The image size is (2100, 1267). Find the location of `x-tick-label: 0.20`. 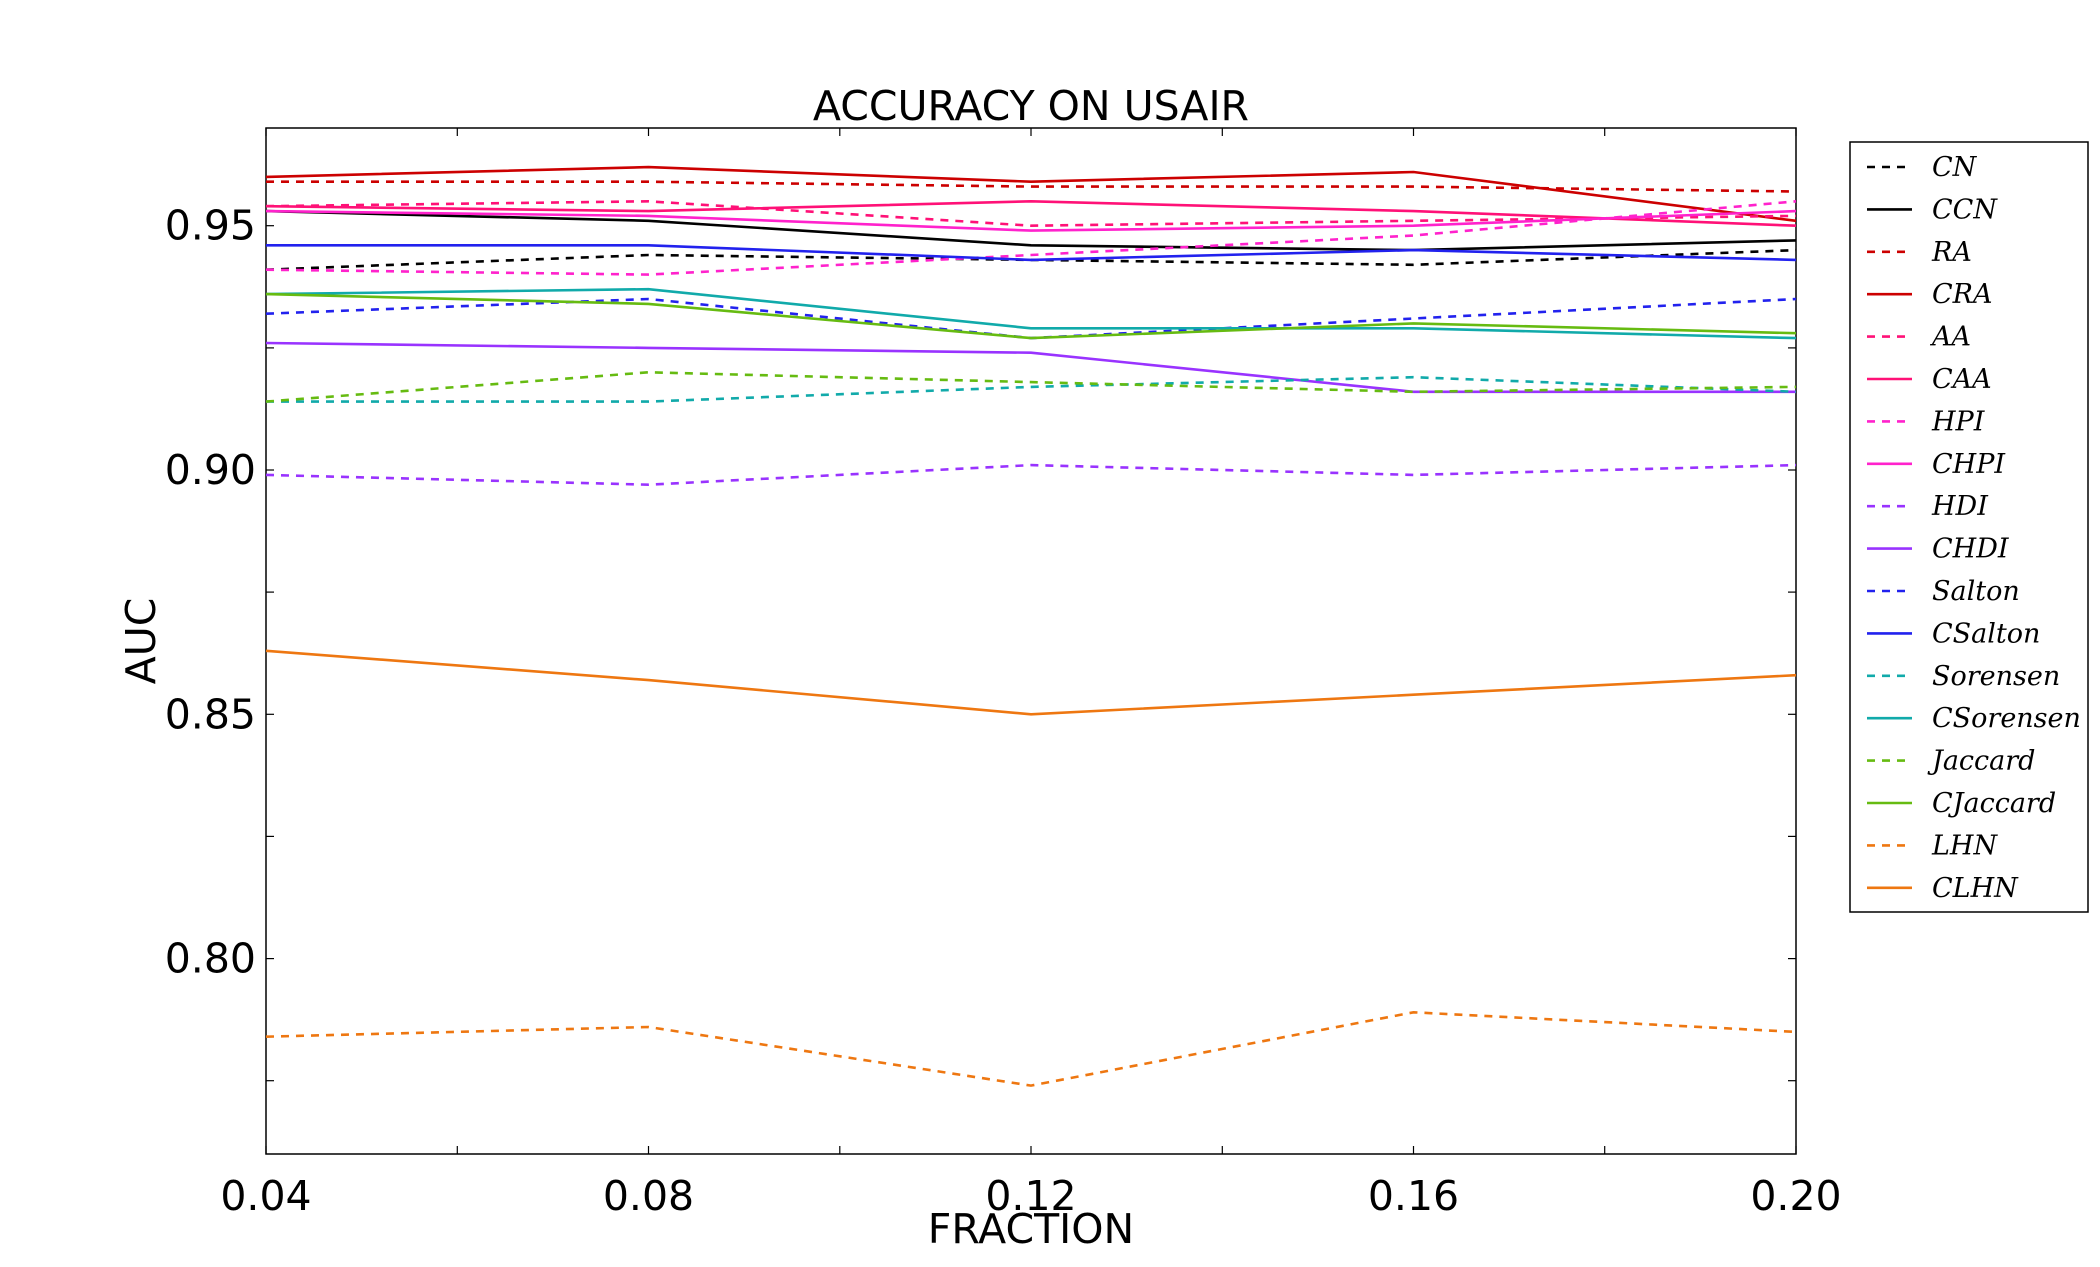

x-tick-label: 0.20 is located at coordinates (1795, 1196).